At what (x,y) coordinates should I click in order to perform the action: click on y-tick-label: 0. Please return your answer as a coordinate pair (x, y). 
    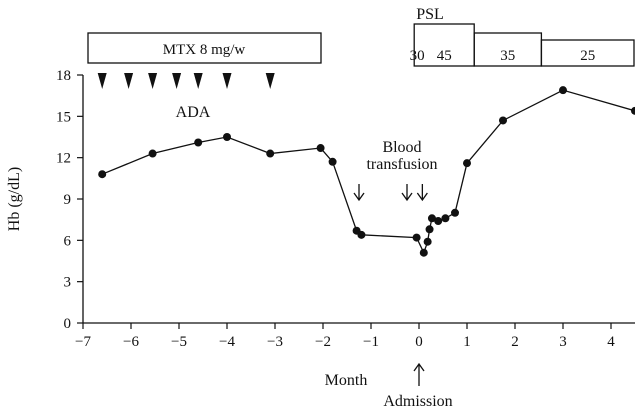
    Looking at the image, I should click on (68, 324).